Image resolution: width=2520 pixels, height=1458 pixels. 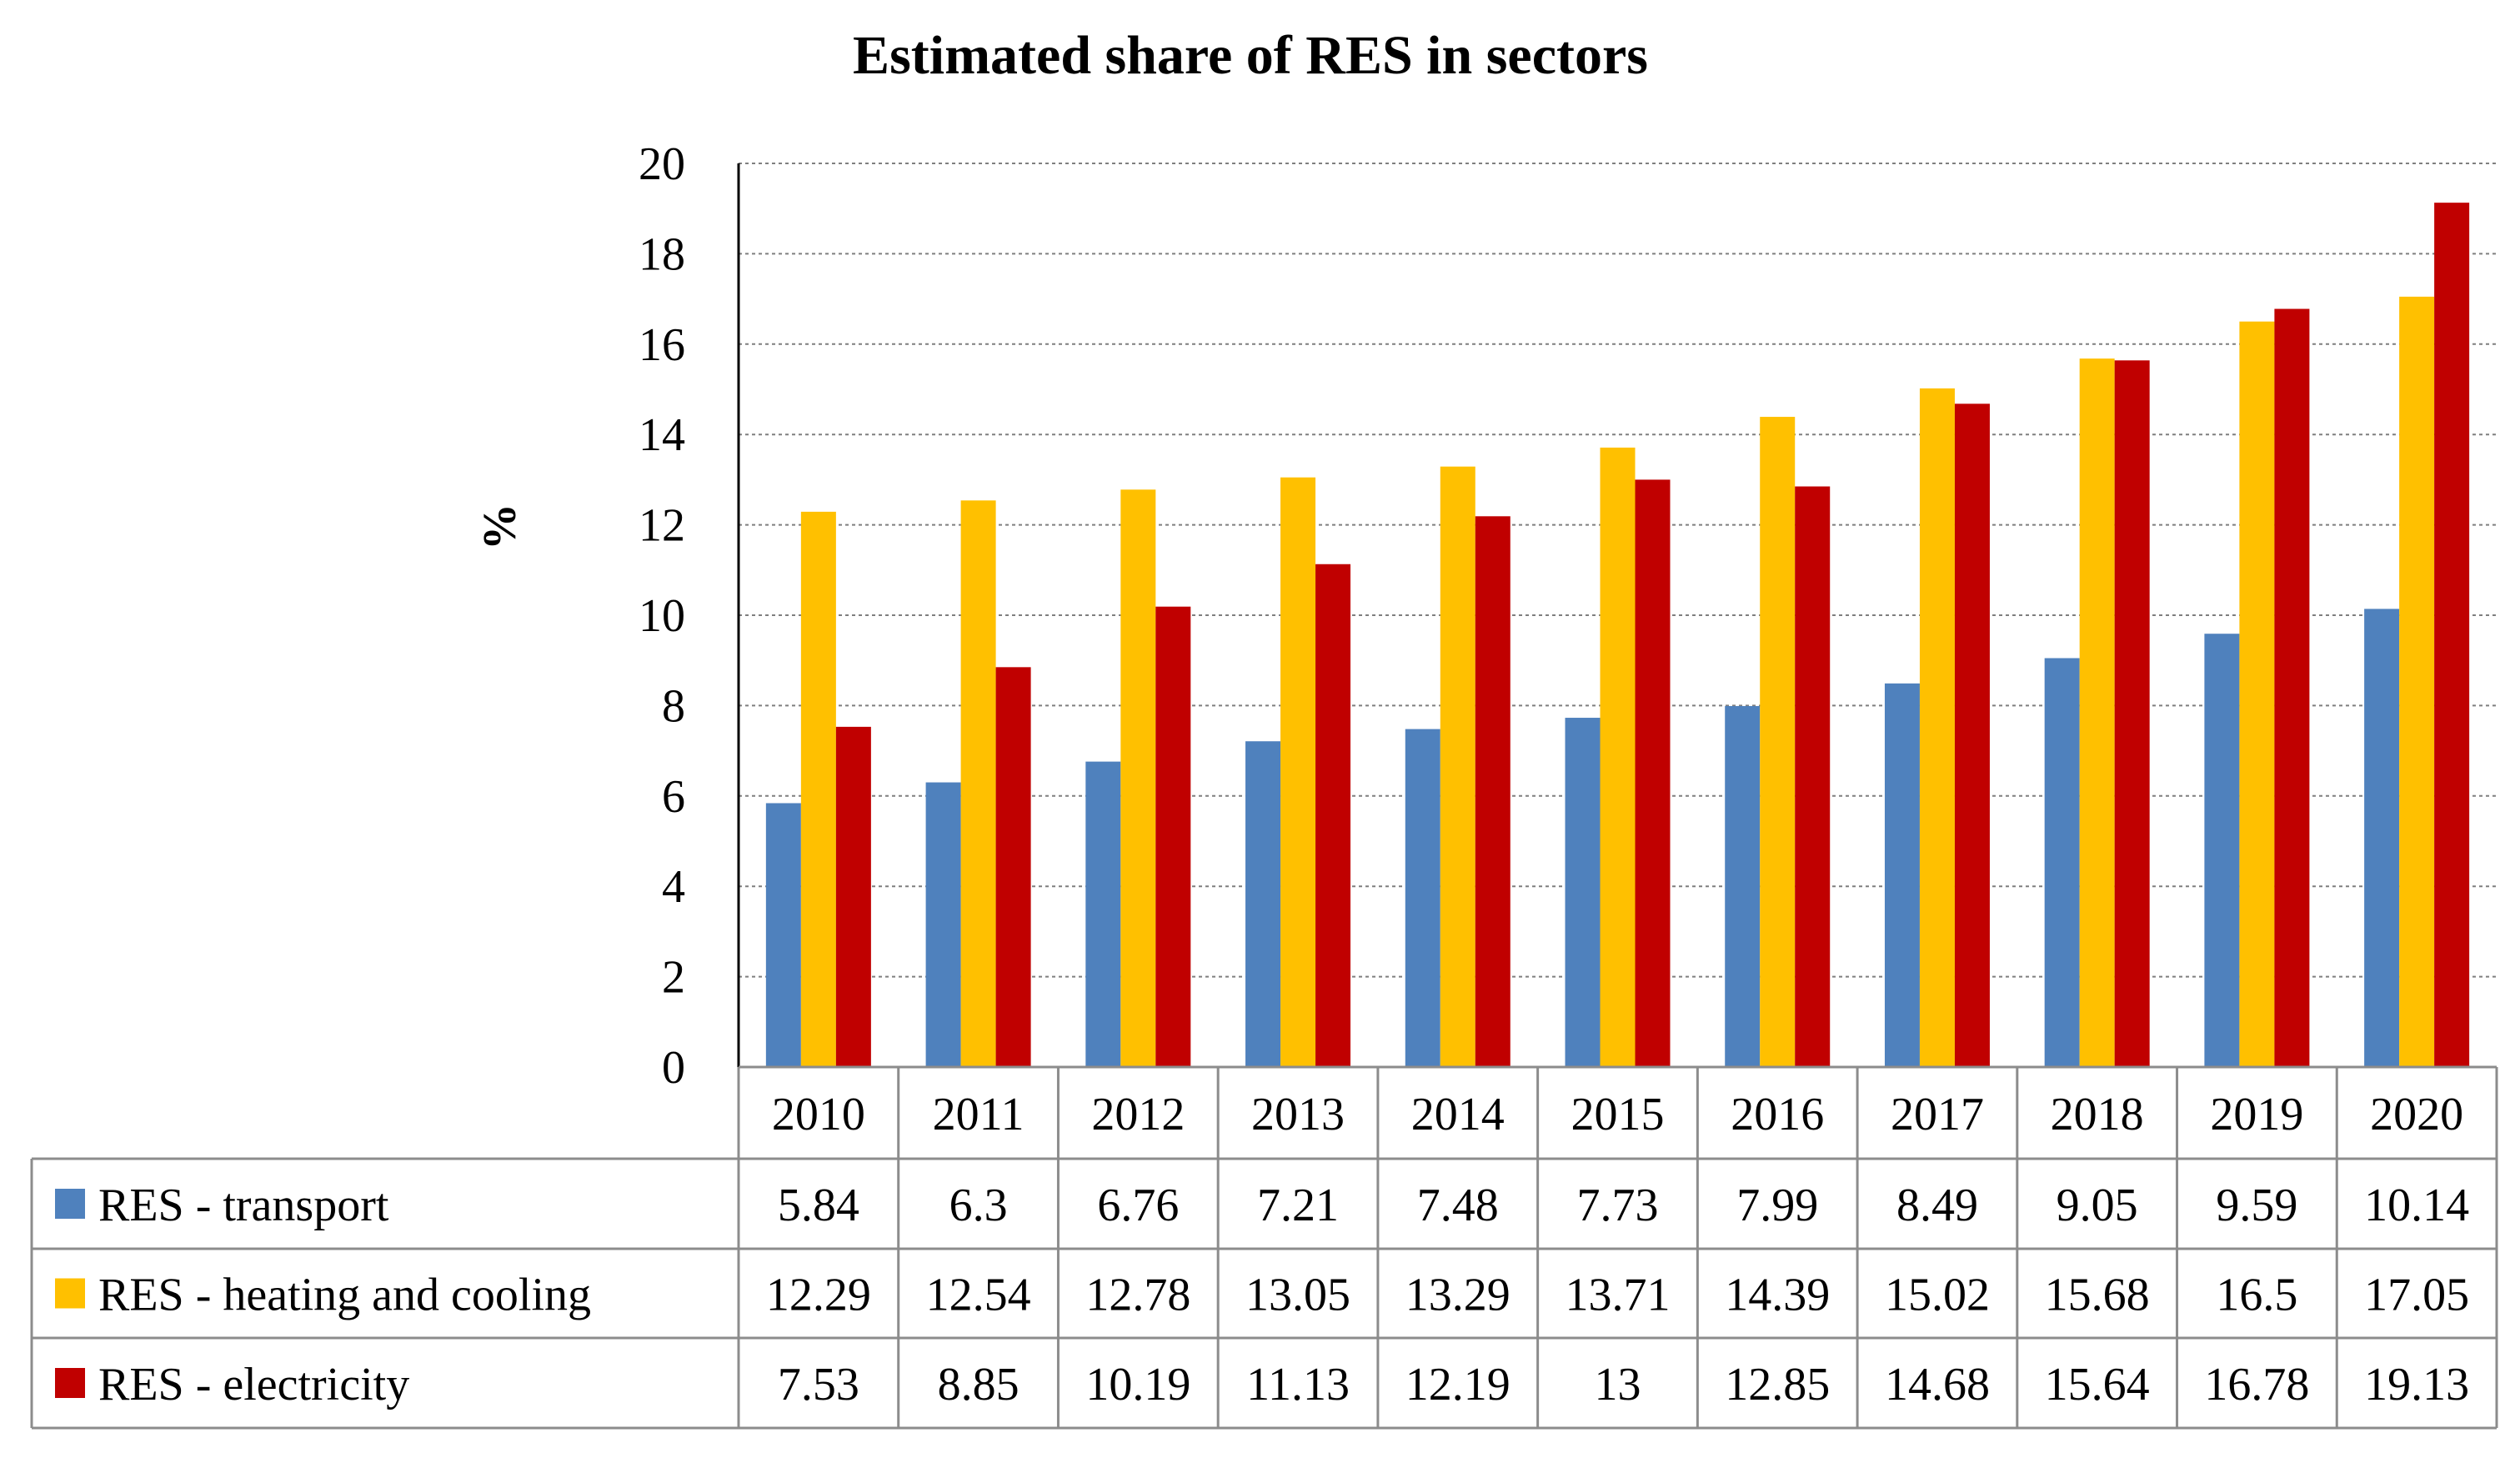 What do you see at coordinates (2416, 1295) in the screenshot?
I see `data-table-value: 17.05` at bounding box center [2416, 1295].